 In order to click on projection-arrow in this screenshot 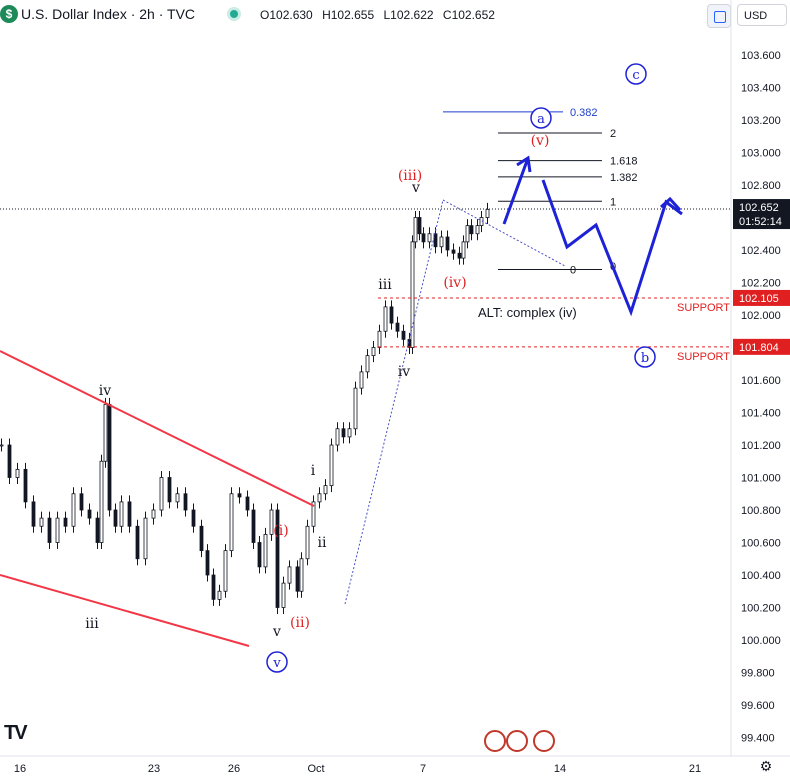, I will do `click(516, 191)`.